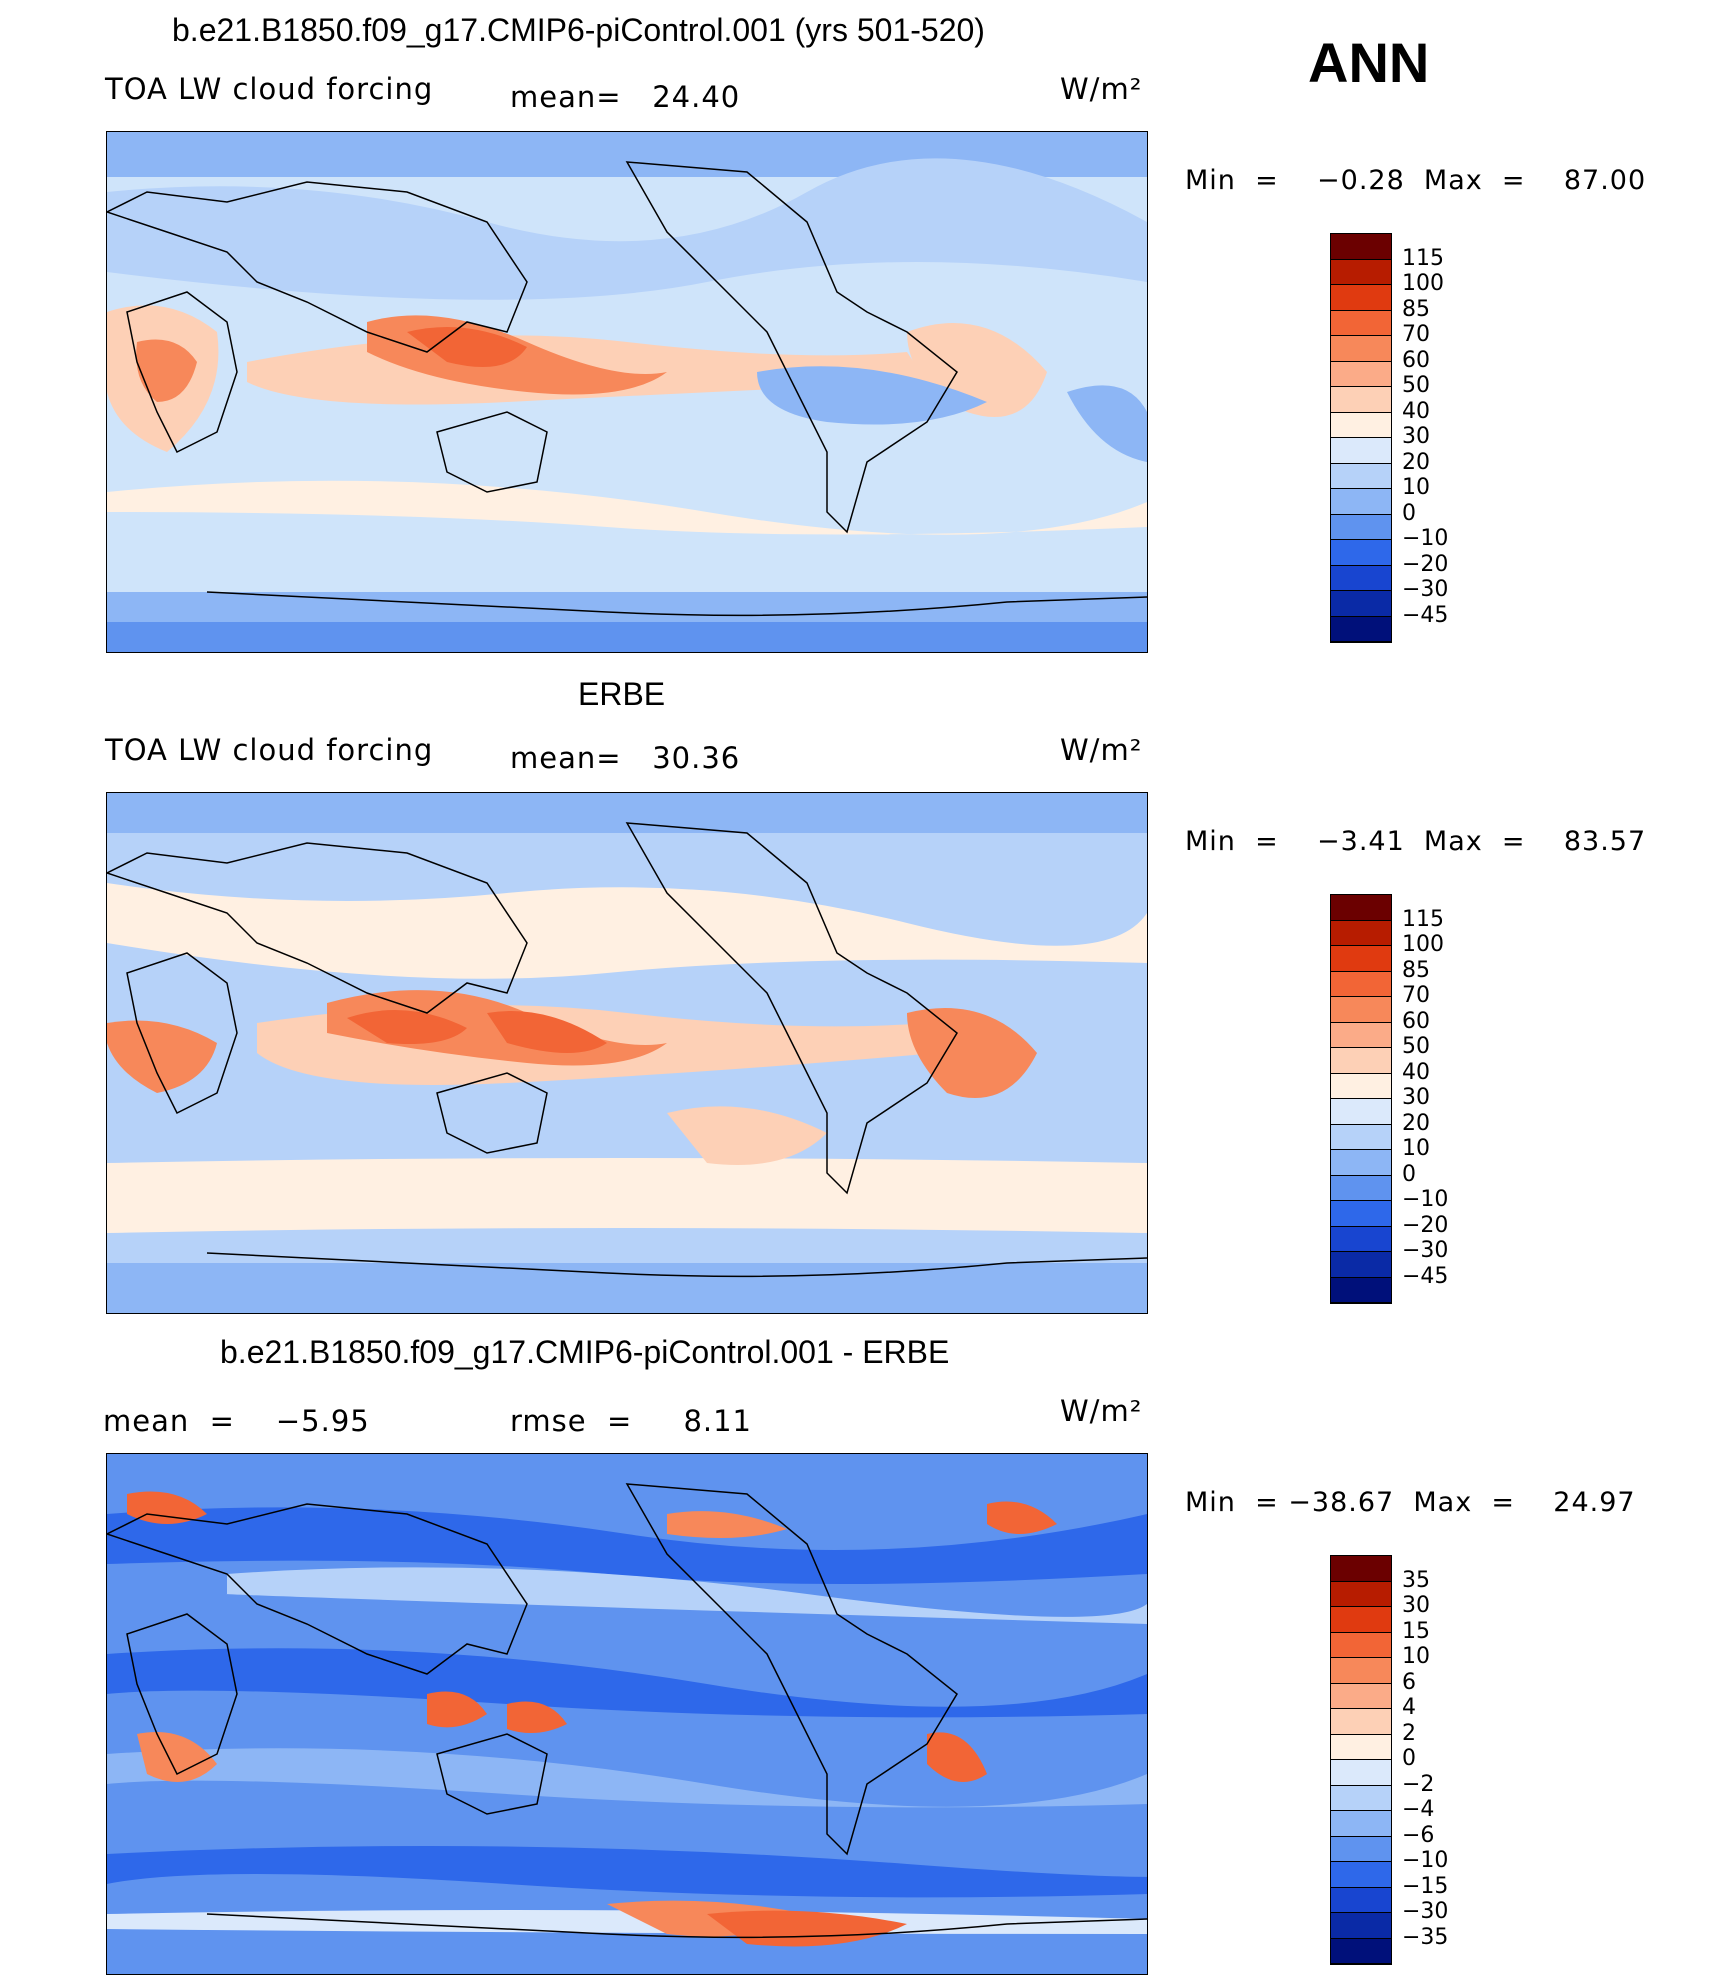 Image resolution: width=1710 pixels, height=1978 pixels. I want to click on colorbar-label: 4, so click(1409, 1707).